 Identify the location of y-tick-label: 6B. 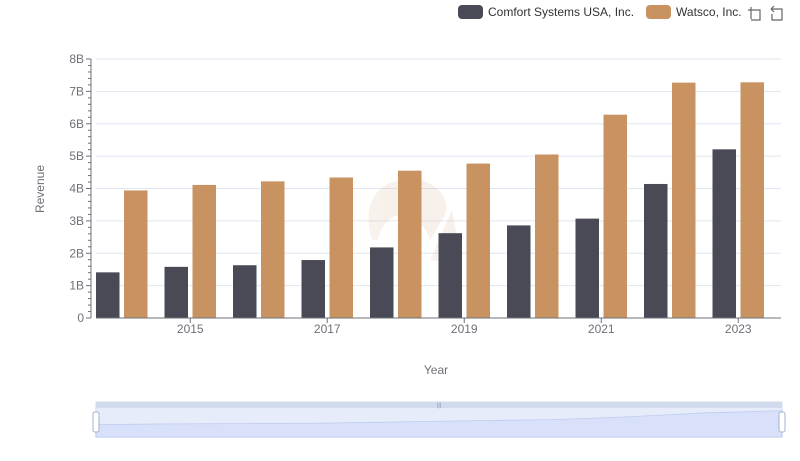
(76, 124).